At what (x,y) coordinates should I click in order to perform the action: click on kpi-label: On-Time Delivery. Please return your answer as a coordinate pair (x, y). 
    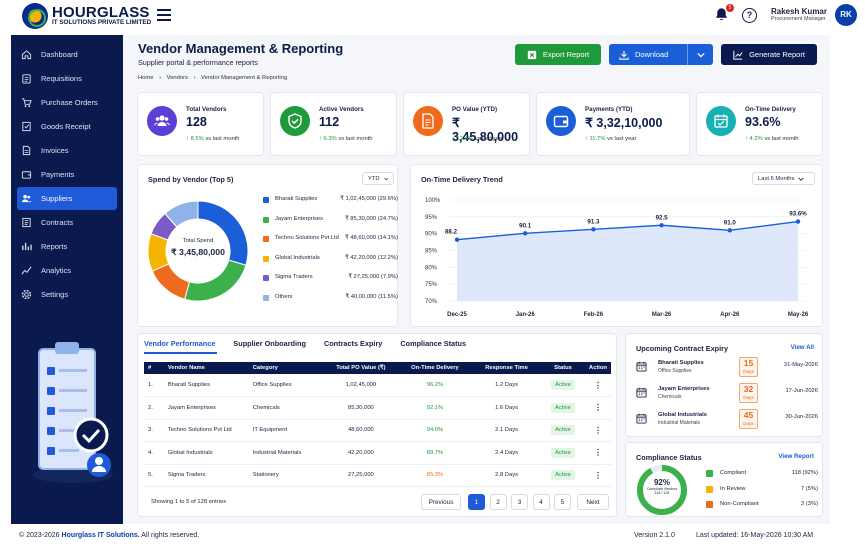
    Looking at the image, I should click on (770, 109).